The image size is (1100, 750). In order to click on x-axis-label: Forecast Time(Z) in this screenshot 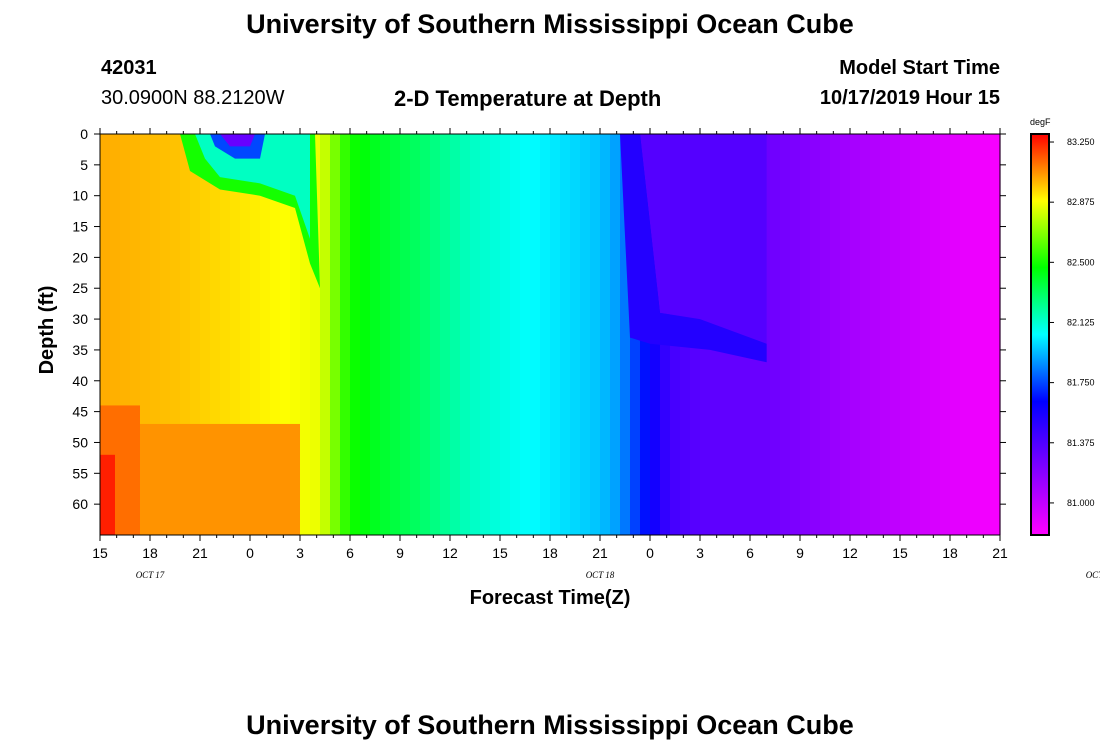, I will do `click(550, 598)`.